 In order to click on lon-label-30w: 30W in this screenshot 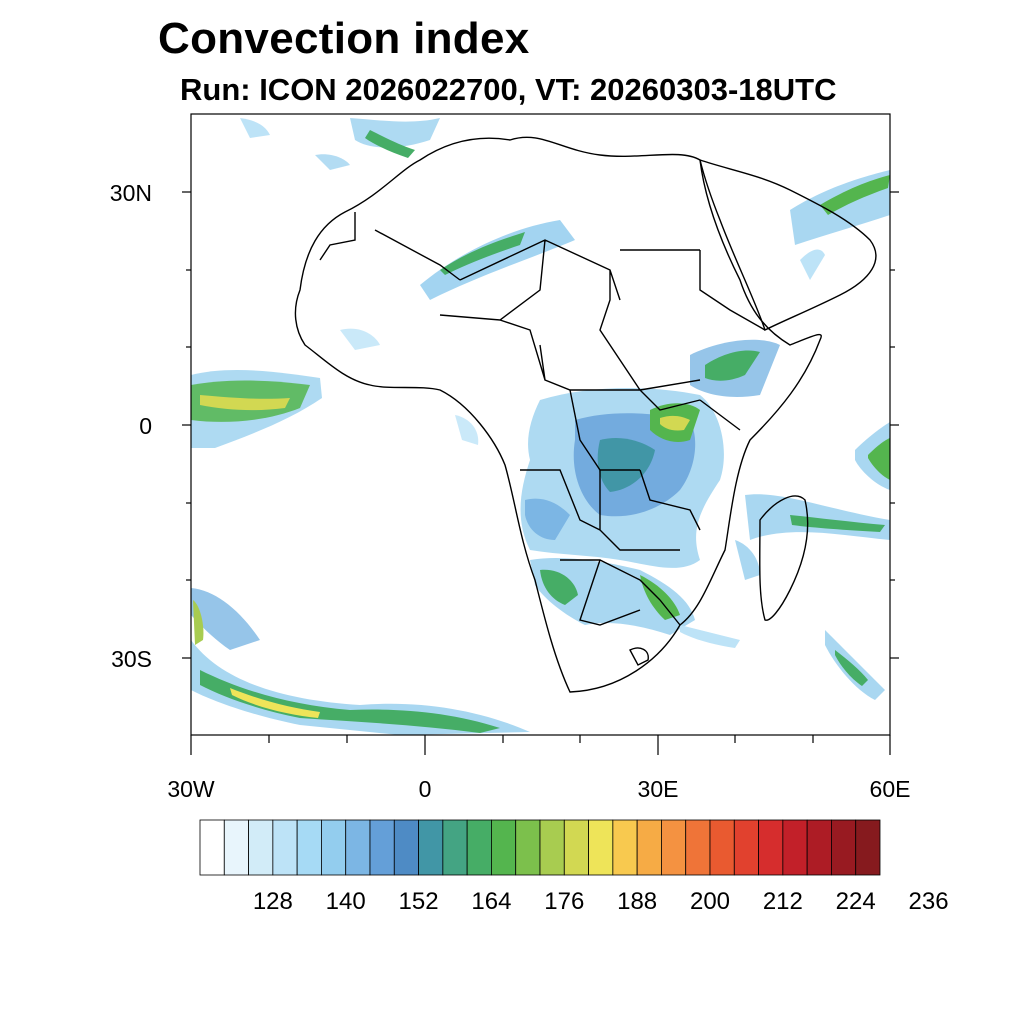, I will do `click(191, 789)`.